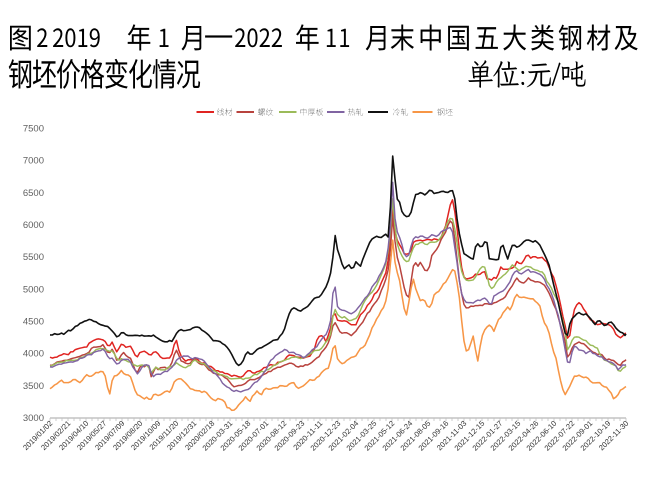  What do you see at coordinates (33, 386) in the screenshot?
I see `svg-text: 3500` at bounding box center [33, 386].